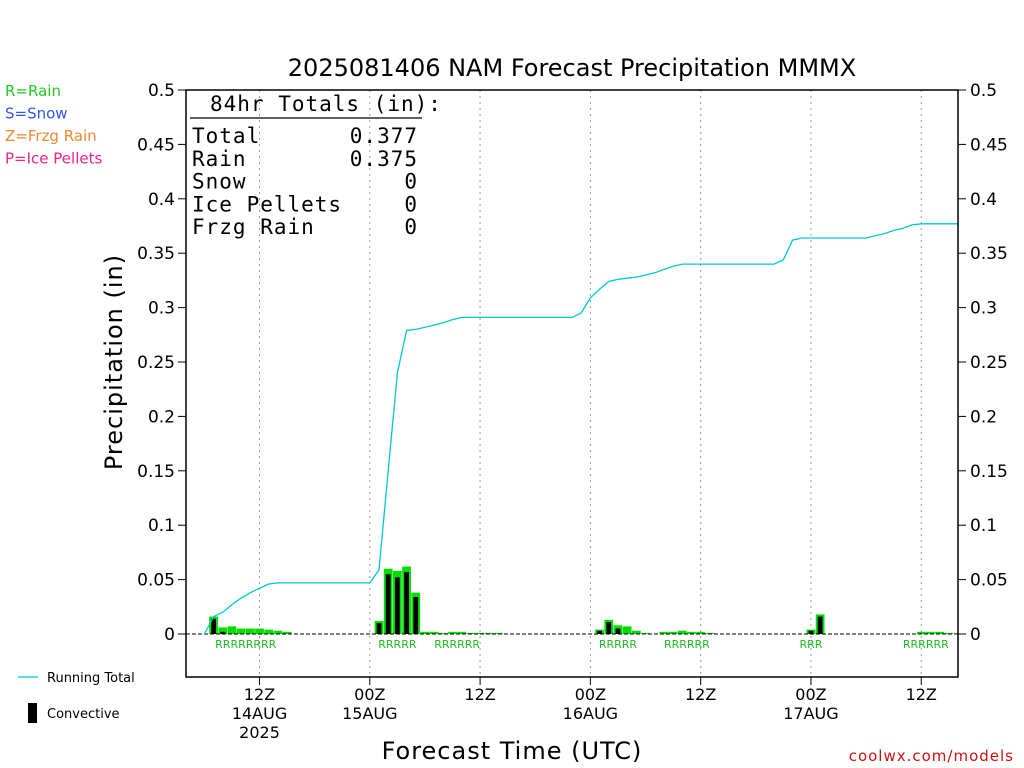 The width and height of the screenshot is (1024, 768). What do you see at coordinates (156, 145) in the screenshot?
I see `y-tick-label-left: 0.45` at bounding box center [156, 145].